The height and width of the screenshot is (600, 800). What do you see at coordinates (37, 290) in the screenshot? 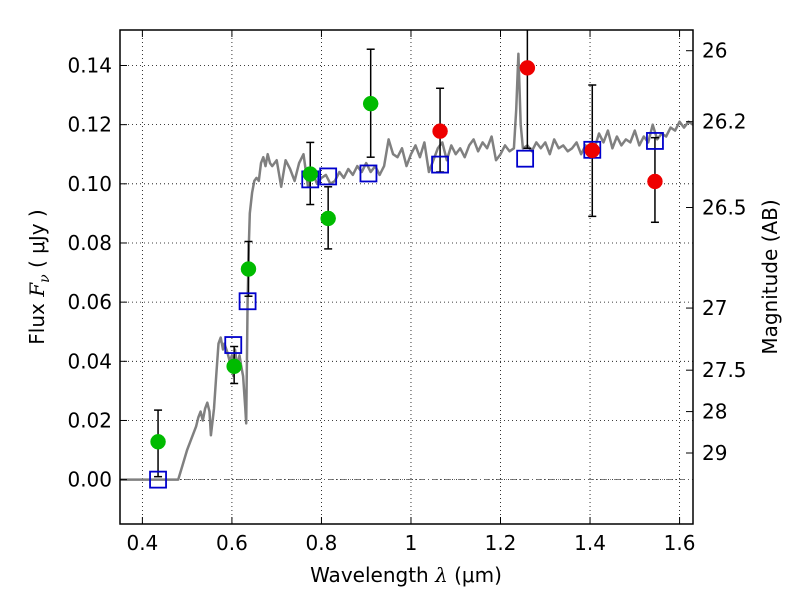
I see `y-axis-label-symbol: F` at bounding box center [37, 290].